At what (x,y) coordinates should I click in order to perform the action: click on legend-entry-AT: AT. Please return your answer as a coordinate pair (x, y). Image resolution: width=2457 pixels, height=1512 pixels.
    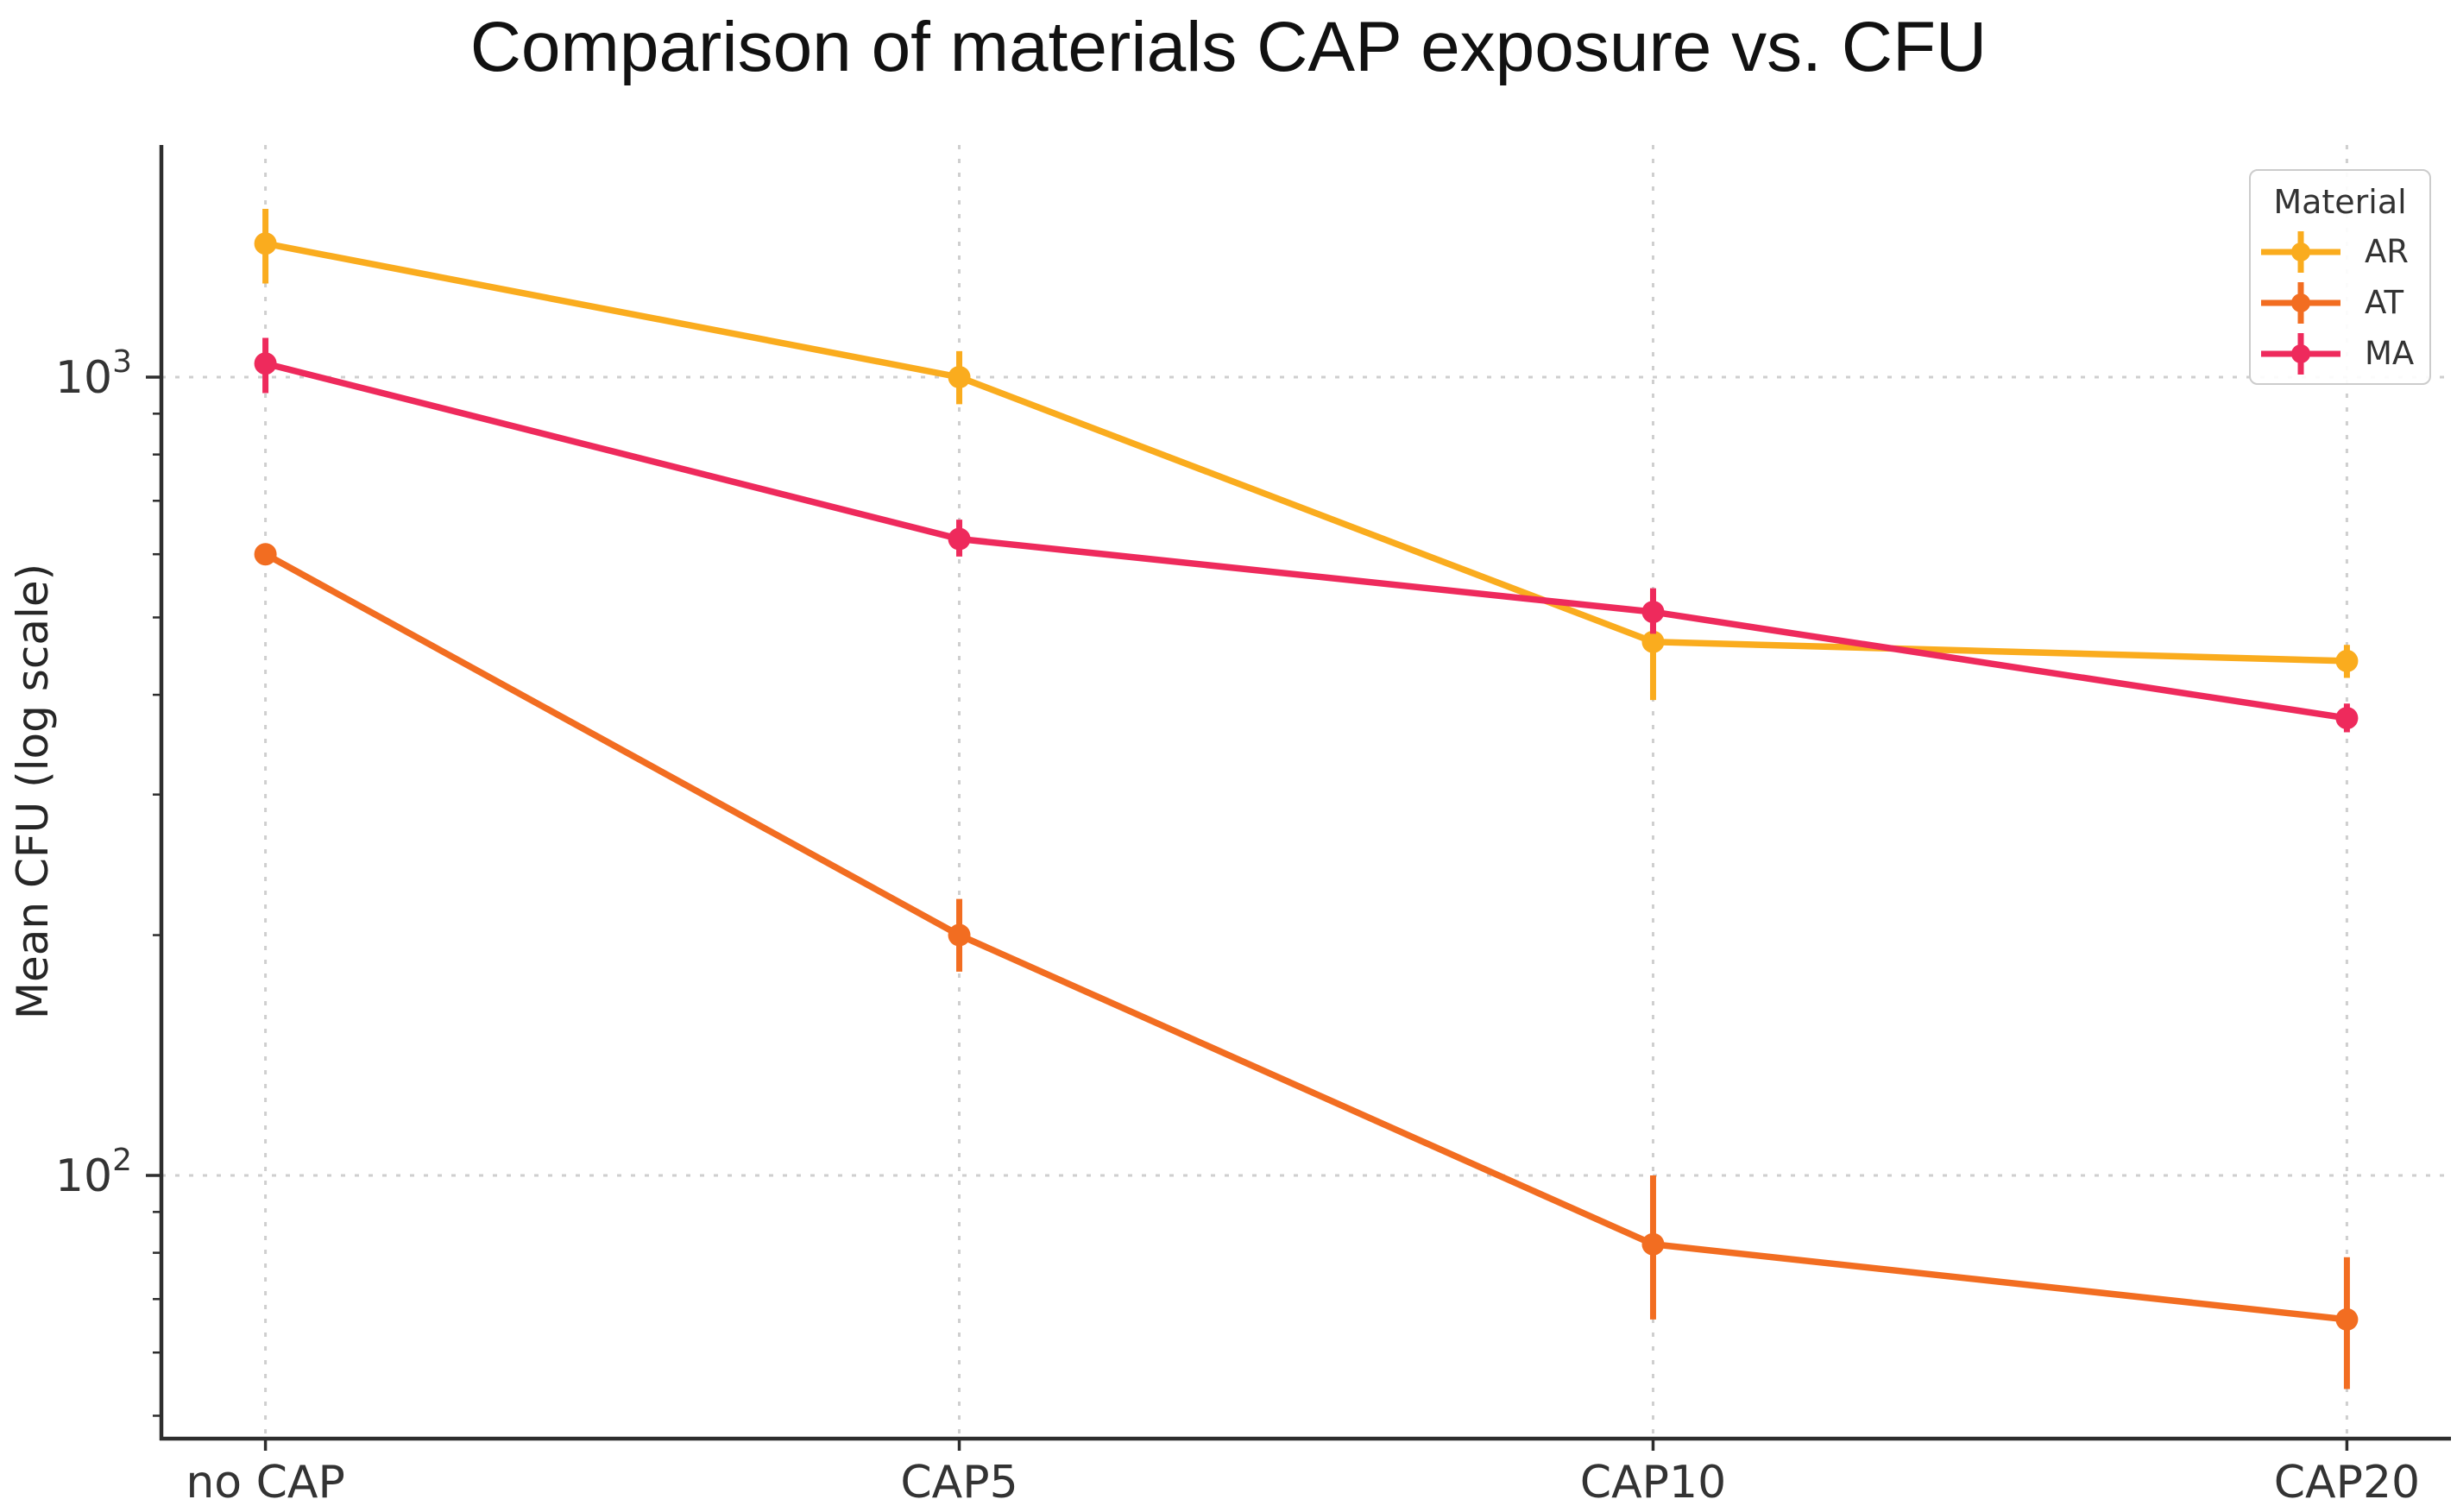
    Looking at the image, I should click on (2340, 303).